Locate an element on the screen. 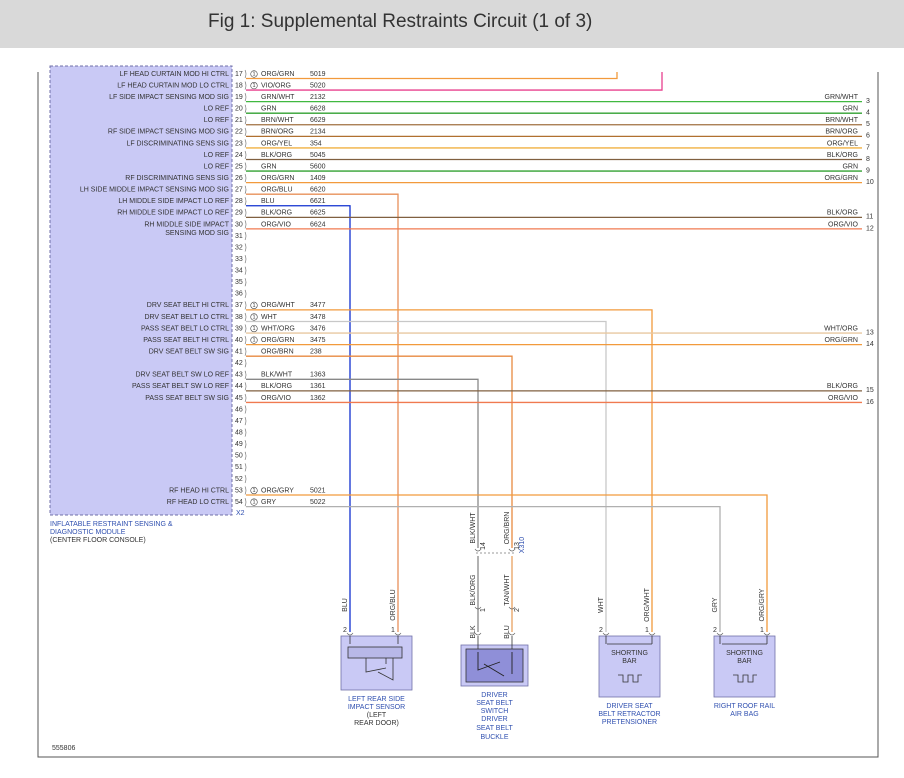 The width and height of the screenshot is (904, 778). circuit-number: 1361 is located at coordinates (318, 386).